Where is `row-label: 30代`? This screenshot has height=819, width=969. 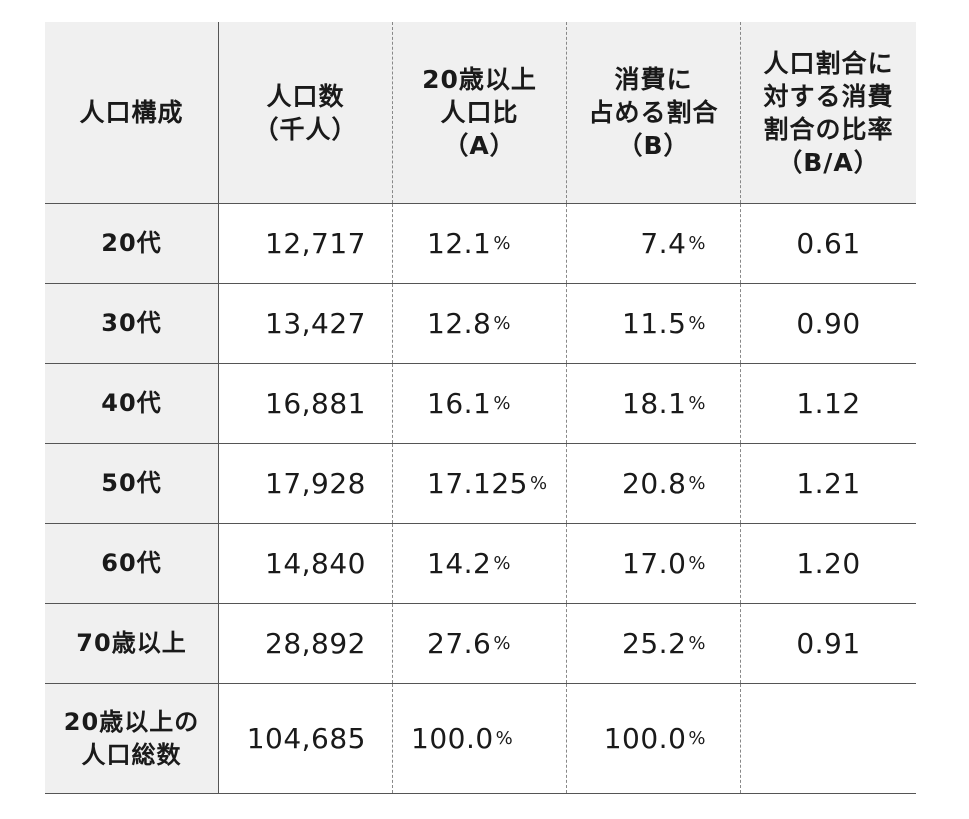 row-label: 30代 is located at coordinates (131, 323).